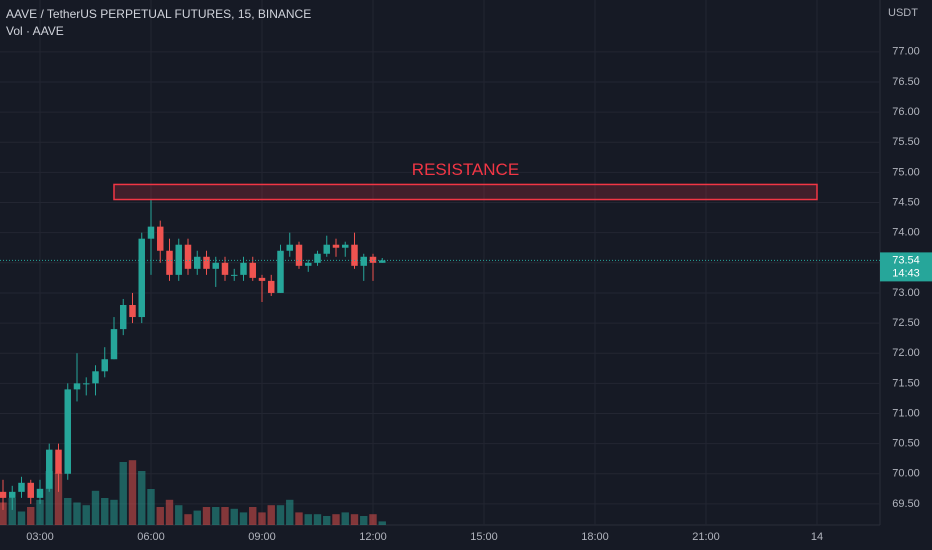 The width and height of the screenshot is (932, 550). Describe the element at coordinates (906, 273) in the screenshot. I see `countdown-label: 14:43` at that location.